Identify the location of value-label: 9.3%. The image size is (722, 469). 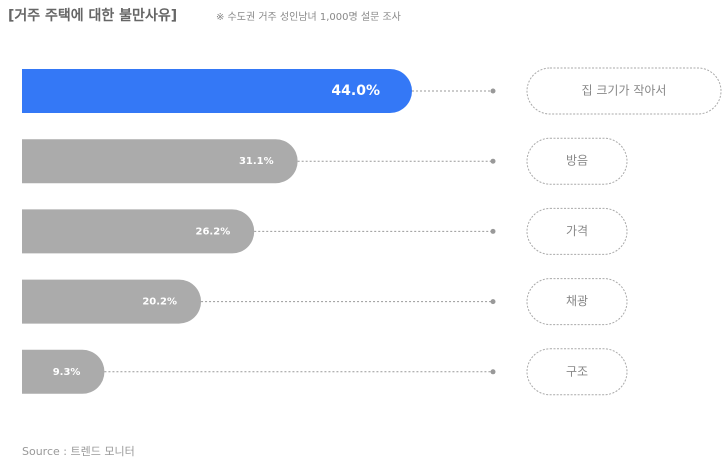
(67, 372).